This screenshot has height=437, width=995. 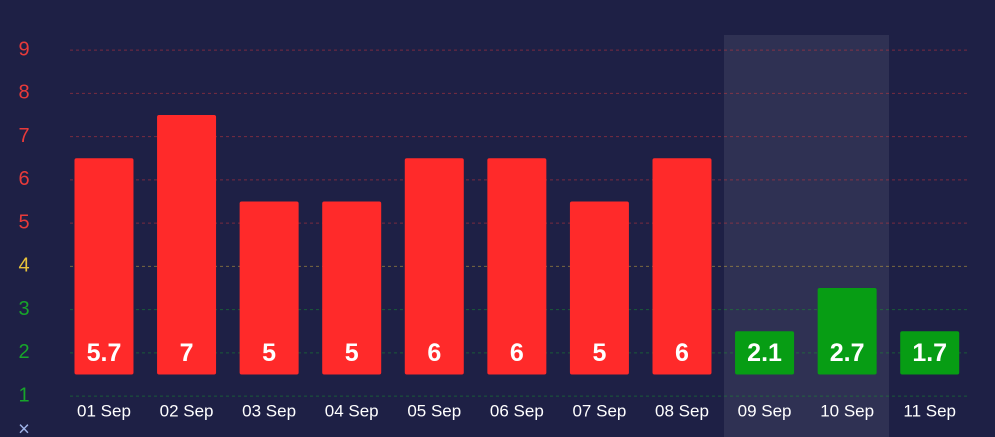 What do you see at coordinates (517, 410) in the screenshot?
I see `x-tick-label: 06 Sep` at bounding box center [517, 410].